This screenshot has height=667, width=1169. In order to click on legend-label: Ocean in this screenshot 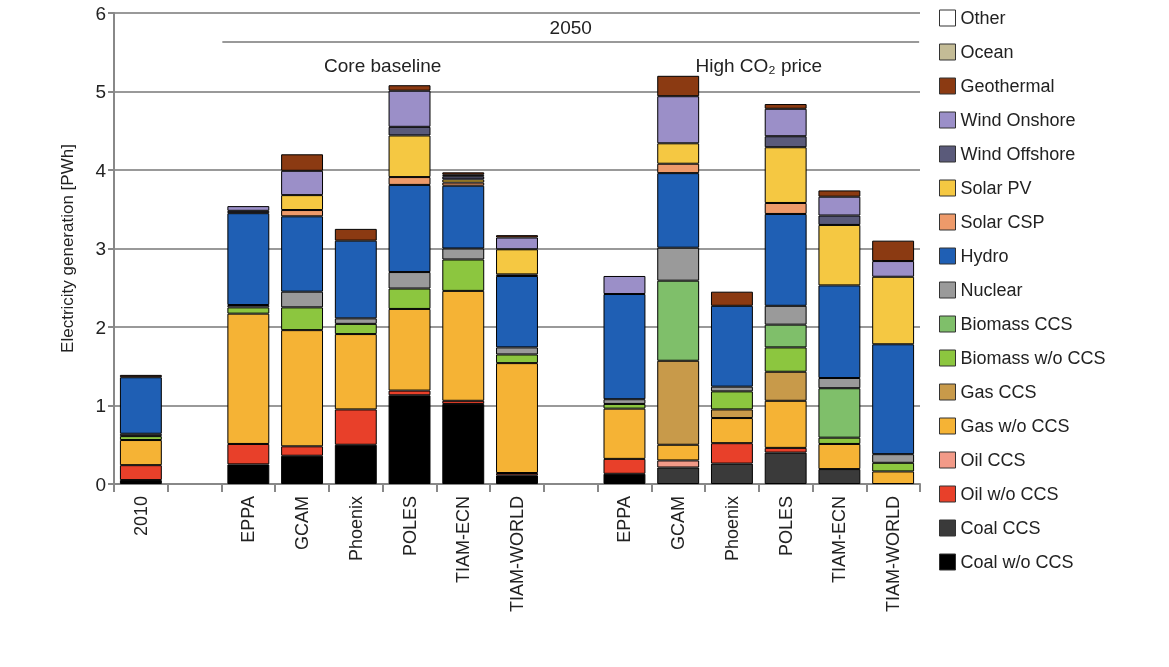, I will do `click(987, 52)`.